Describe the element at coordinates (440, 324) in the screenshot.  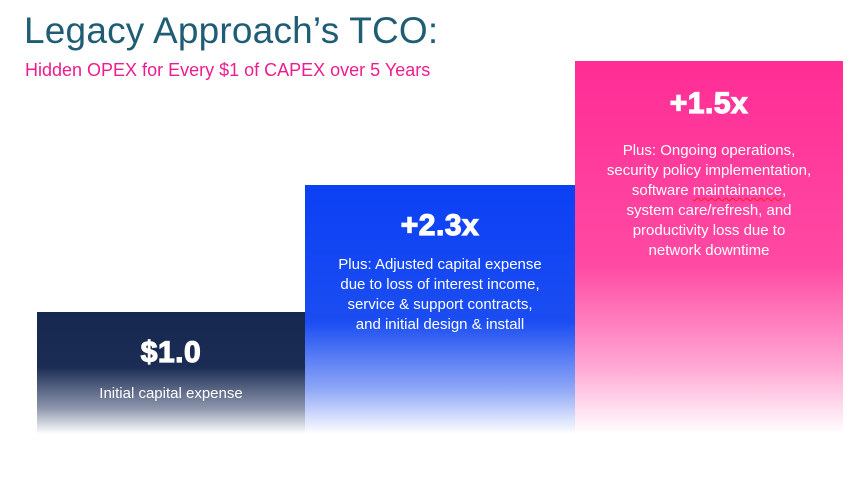
I see `bar-description-line: and initial design & install` at that location.